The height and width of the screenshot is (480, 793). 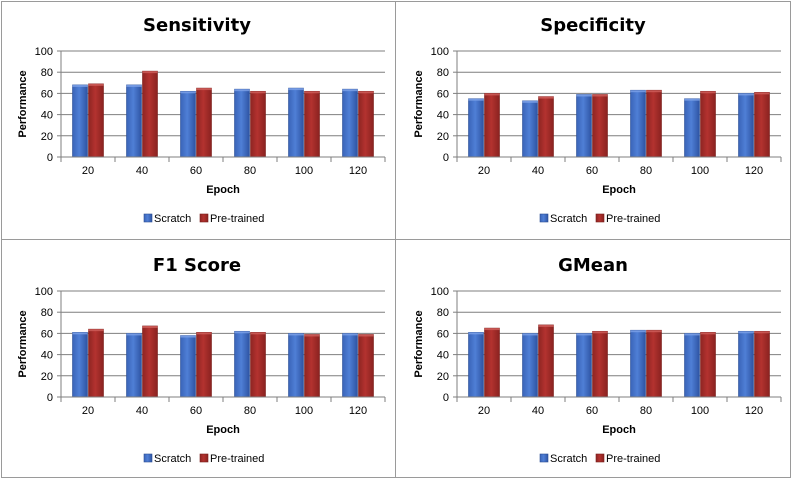 I want to click on y-tick-label-specificity-100: 100, so click(x=440, y=52).